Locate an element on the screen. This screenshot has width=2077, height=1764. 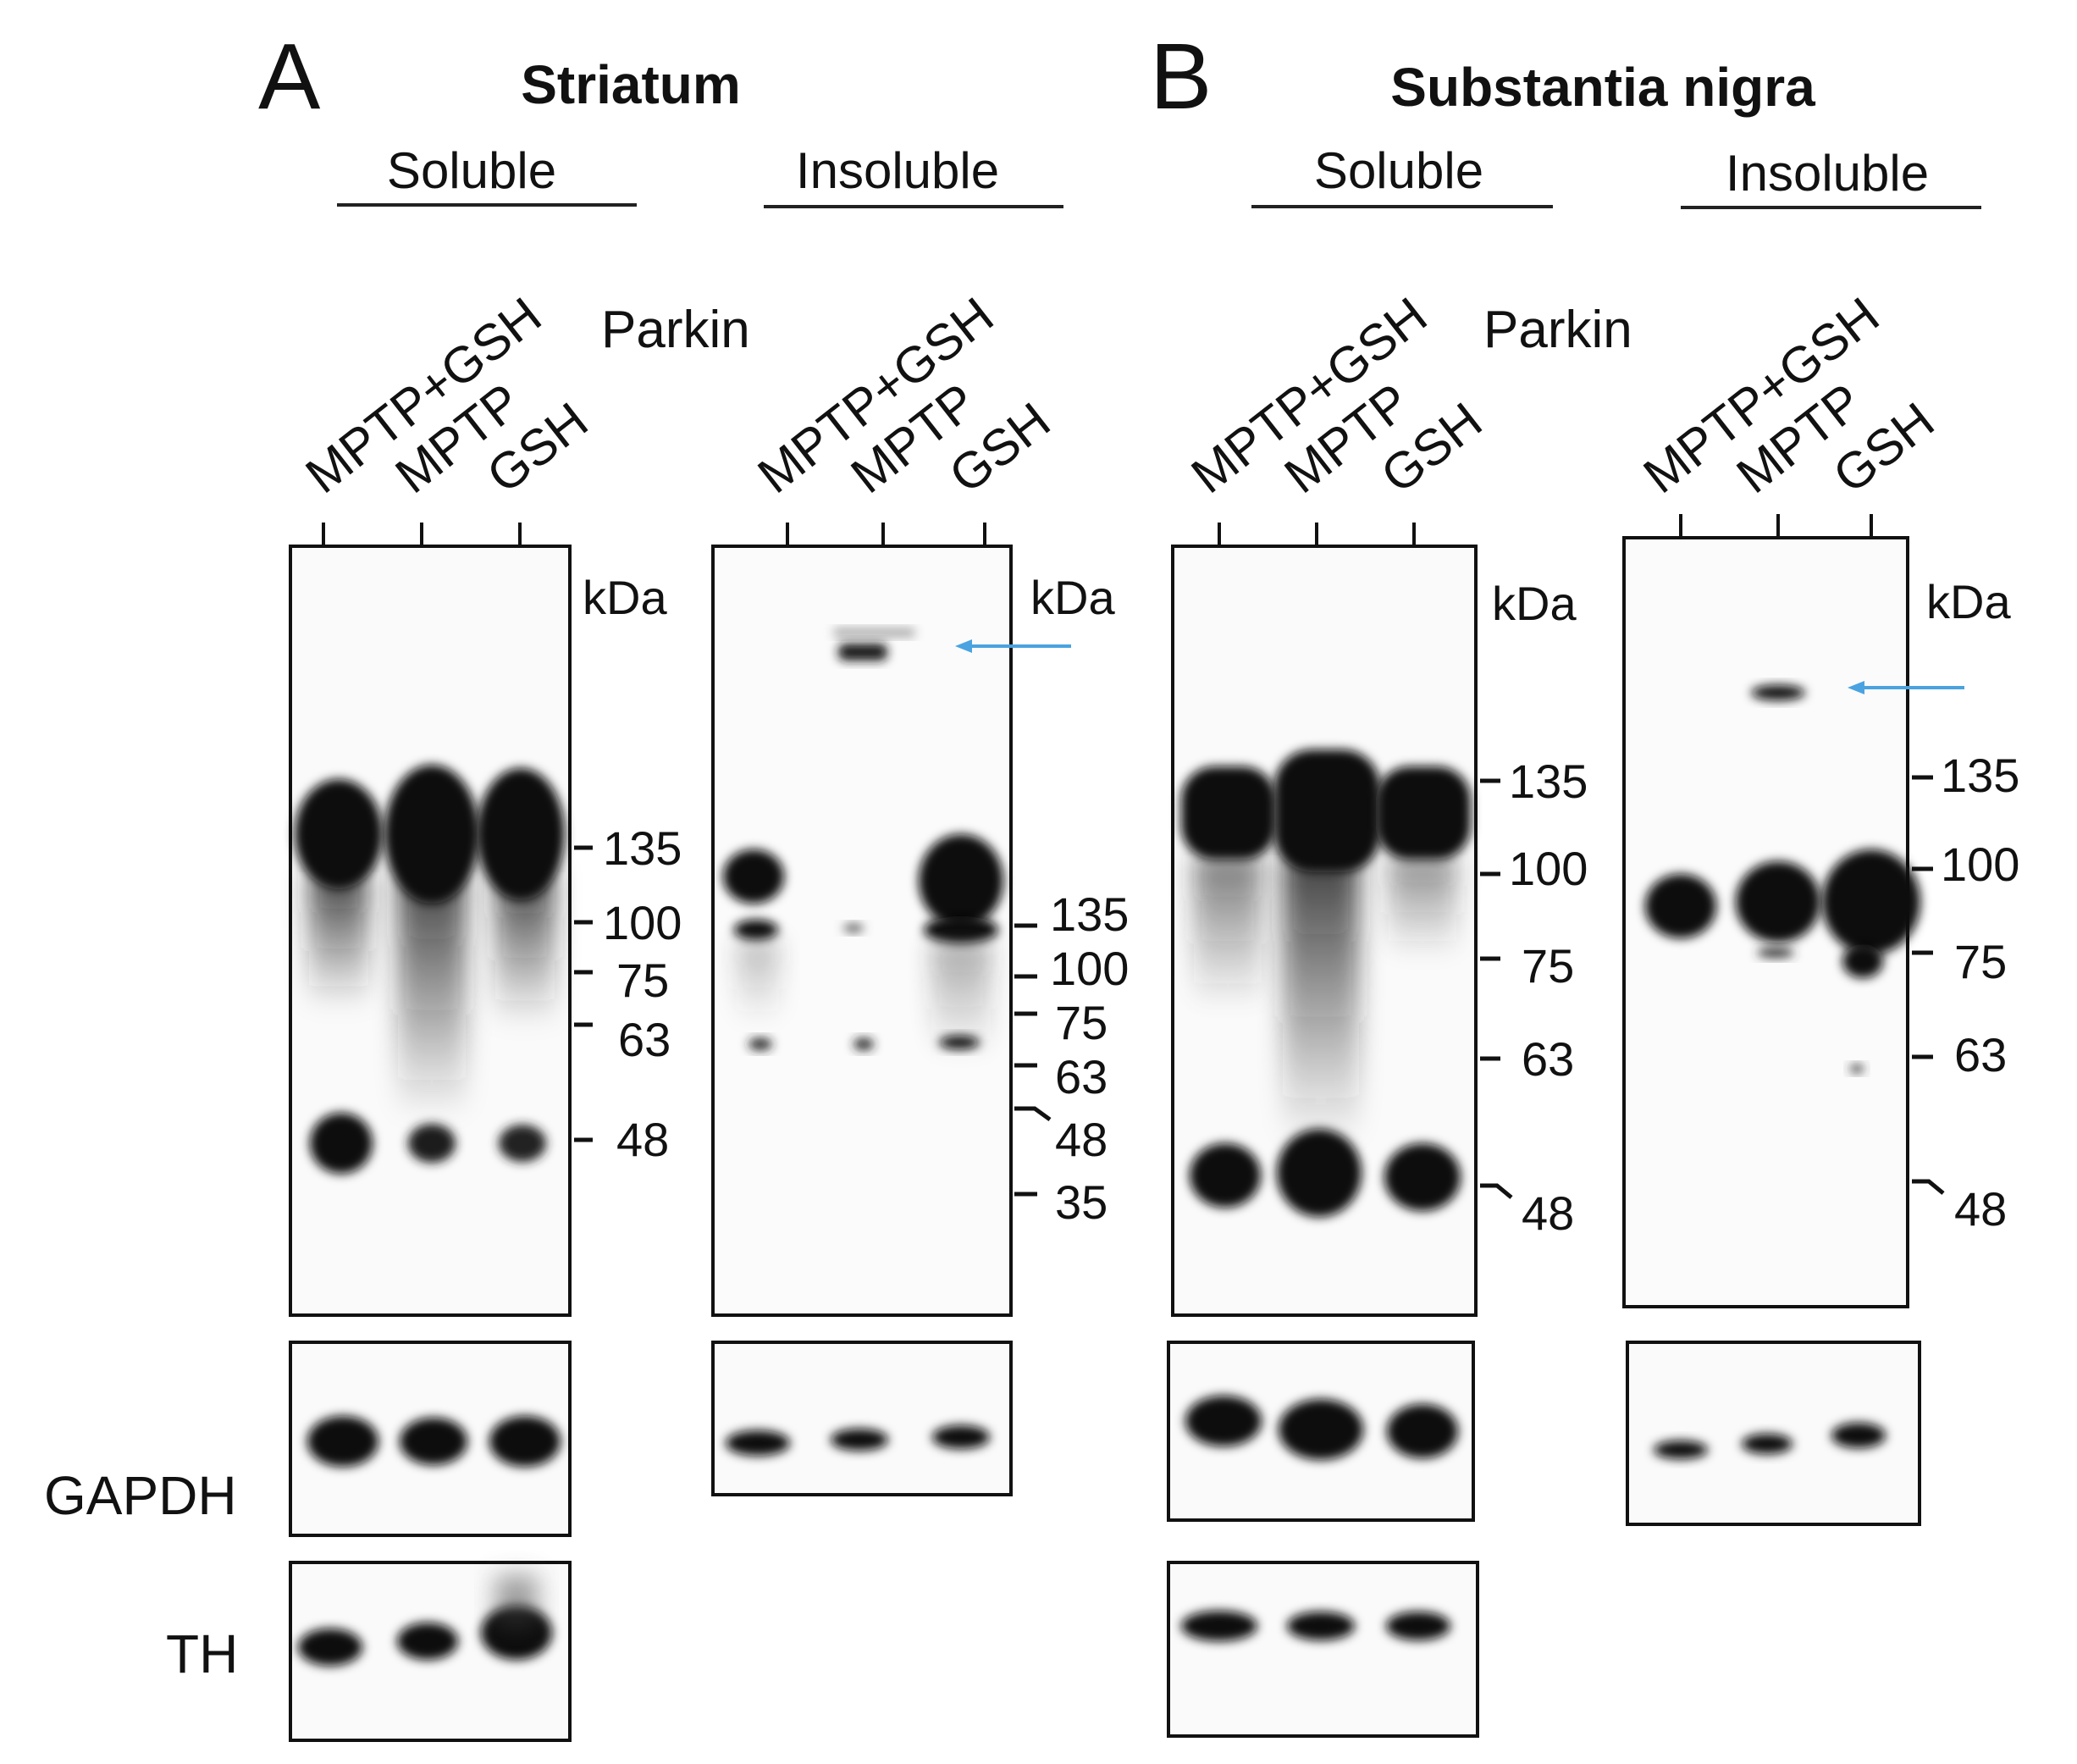
panel-b-th-blot is located at coordinates (1323, 1649).